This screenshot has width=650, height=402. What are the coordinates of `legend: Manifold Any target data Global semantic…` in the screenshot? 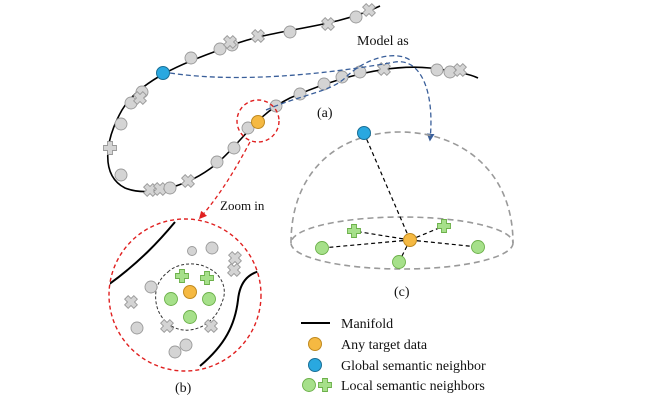 It's located at (393, 355).